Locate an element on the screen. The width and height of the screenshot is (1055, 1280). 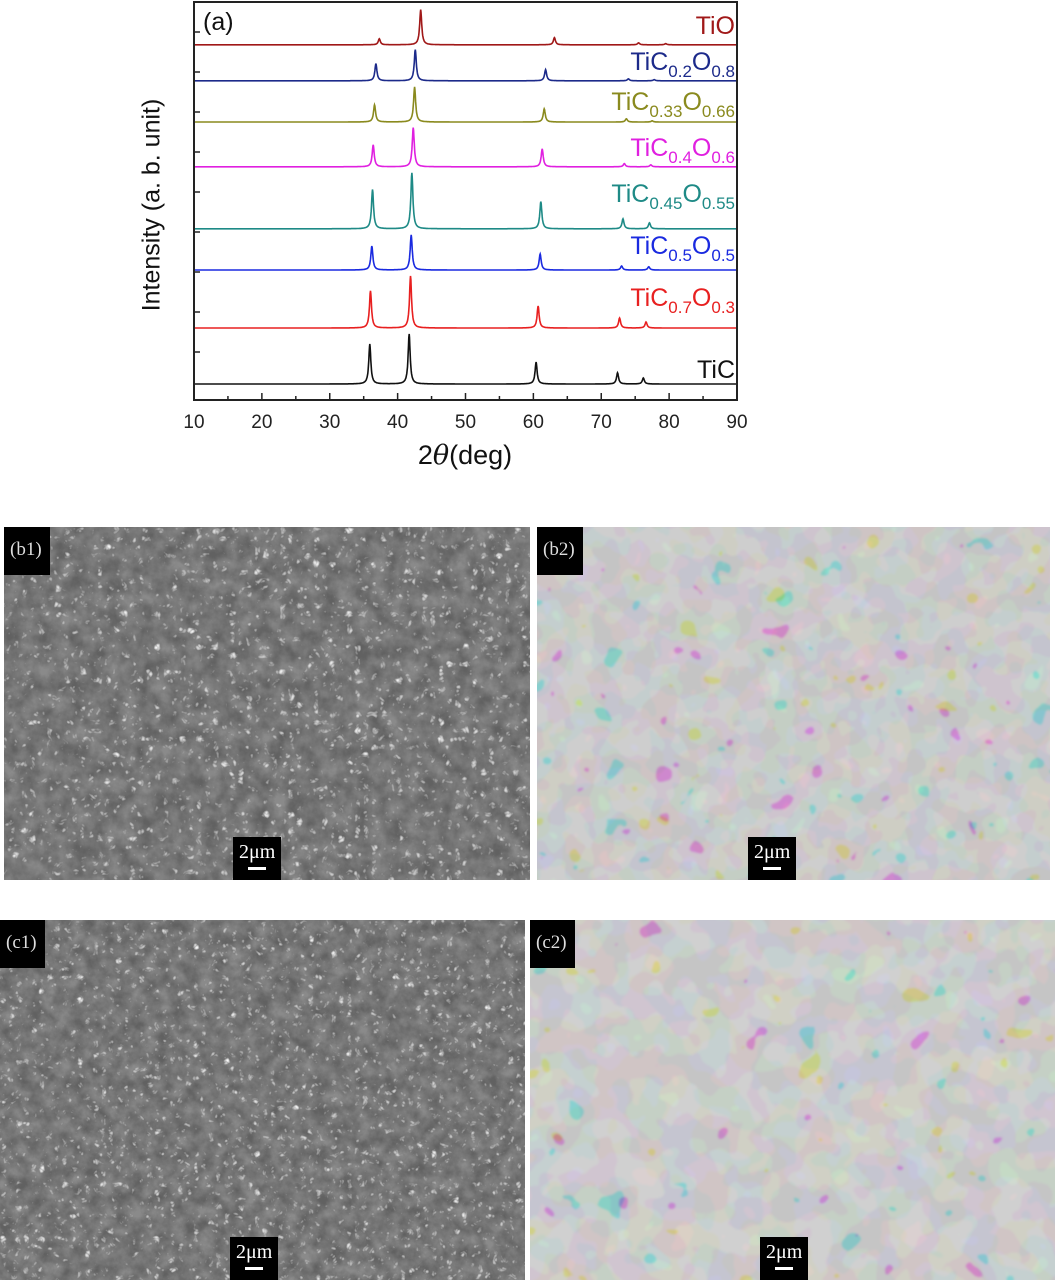
series-line-TiC0.4O0.6 is located at coordinates (465, 147).